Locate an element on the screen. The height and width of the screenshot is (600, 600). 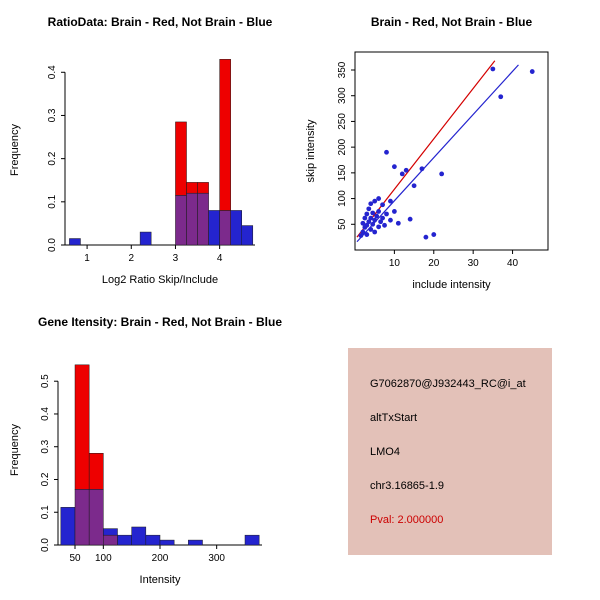
y-tick-label: 0.1 is located at coordinates (52, 201).